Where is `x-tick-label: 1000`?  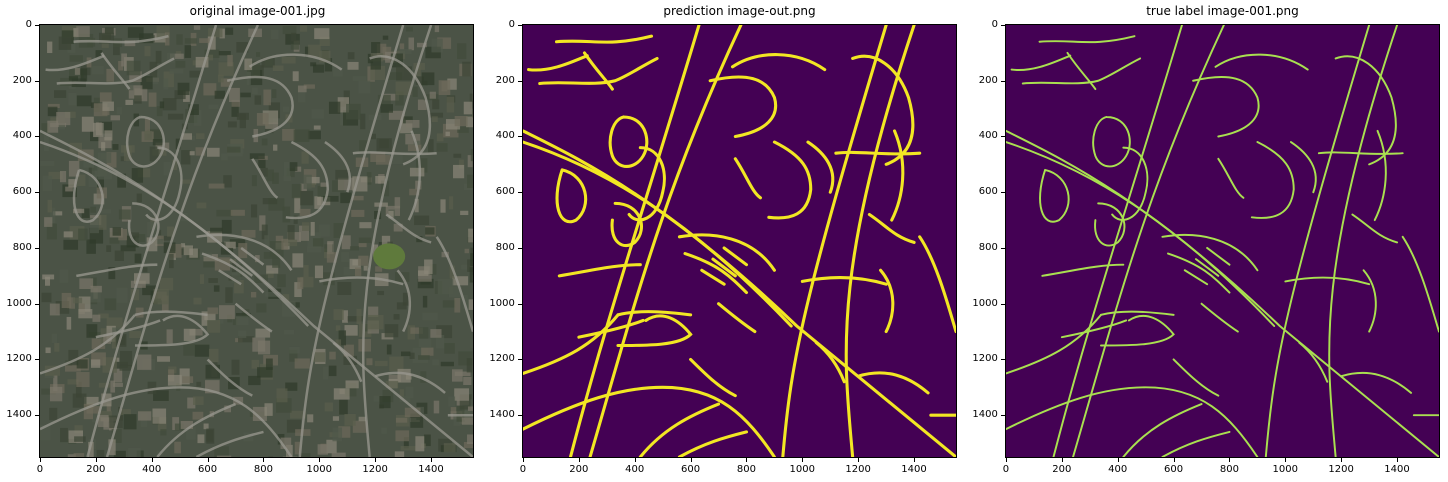 x-tick-label: 1000 is located at coordinates (1285, 469).